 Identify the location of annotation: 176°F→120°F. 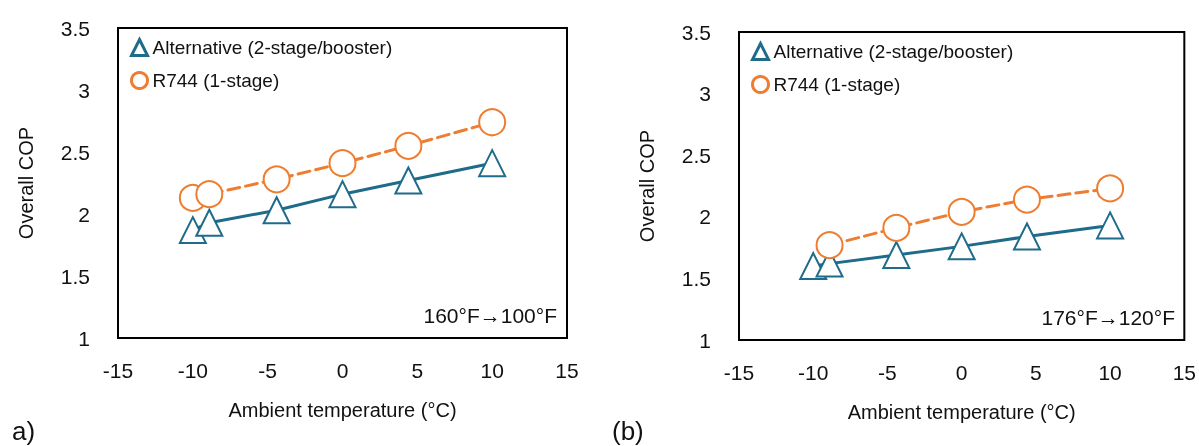
(1108, 317).